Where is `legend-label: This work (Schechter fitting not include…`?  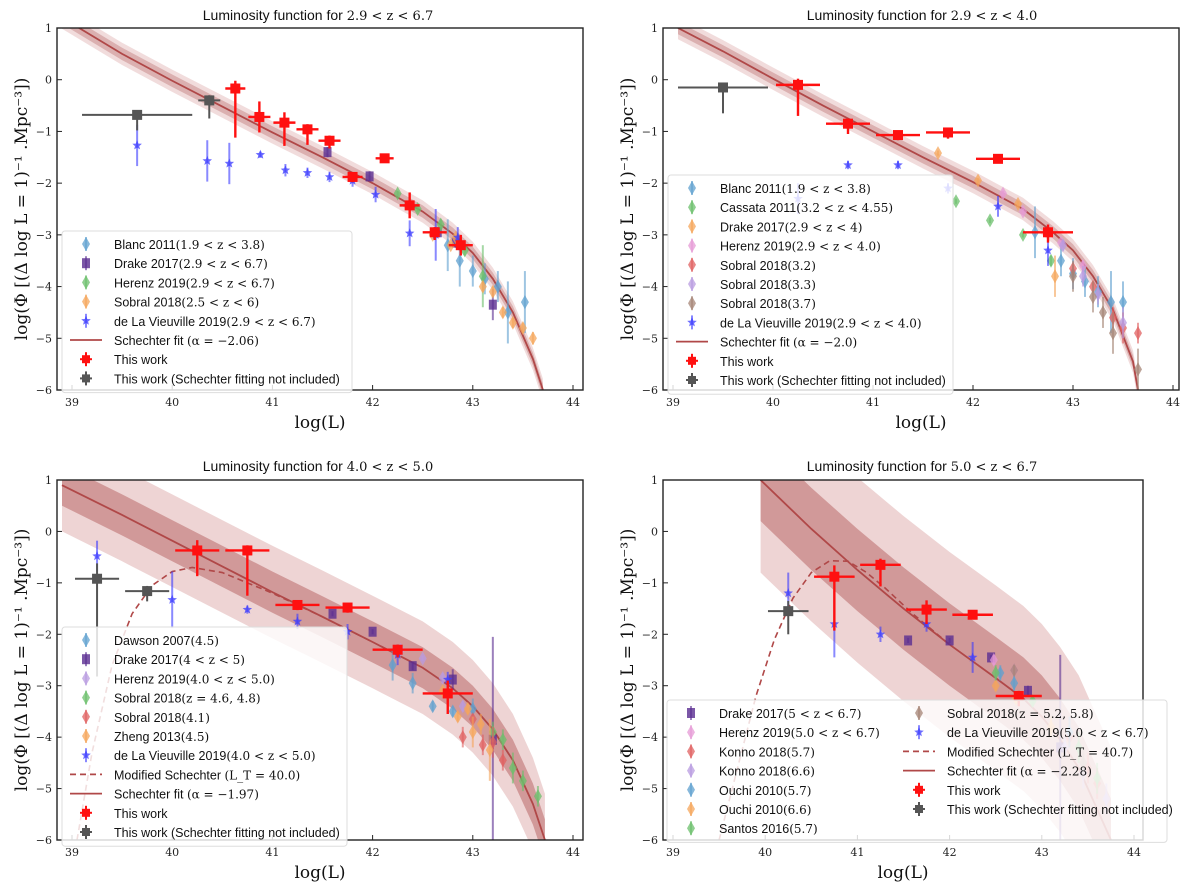 legend-label: This work (Schechter fitting not include… is located at coordinates (833, 381).